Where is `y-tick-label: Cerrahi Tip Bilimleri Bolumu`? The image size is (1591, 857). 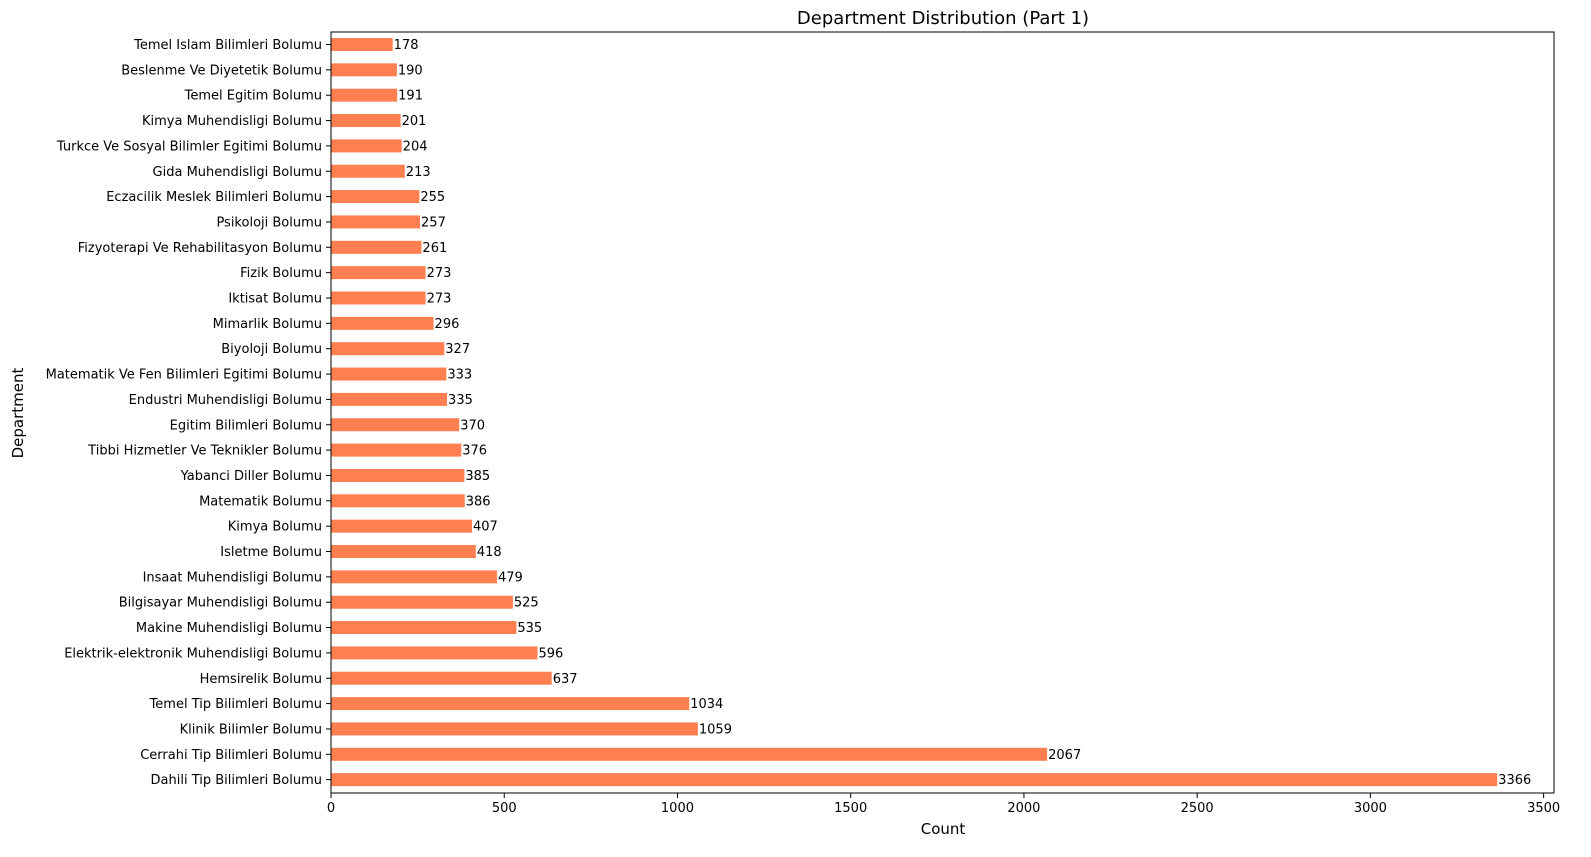 y-tick-label: Cerrahi Tip Bilimleri Bolumu is located at coordinates (231, 755).